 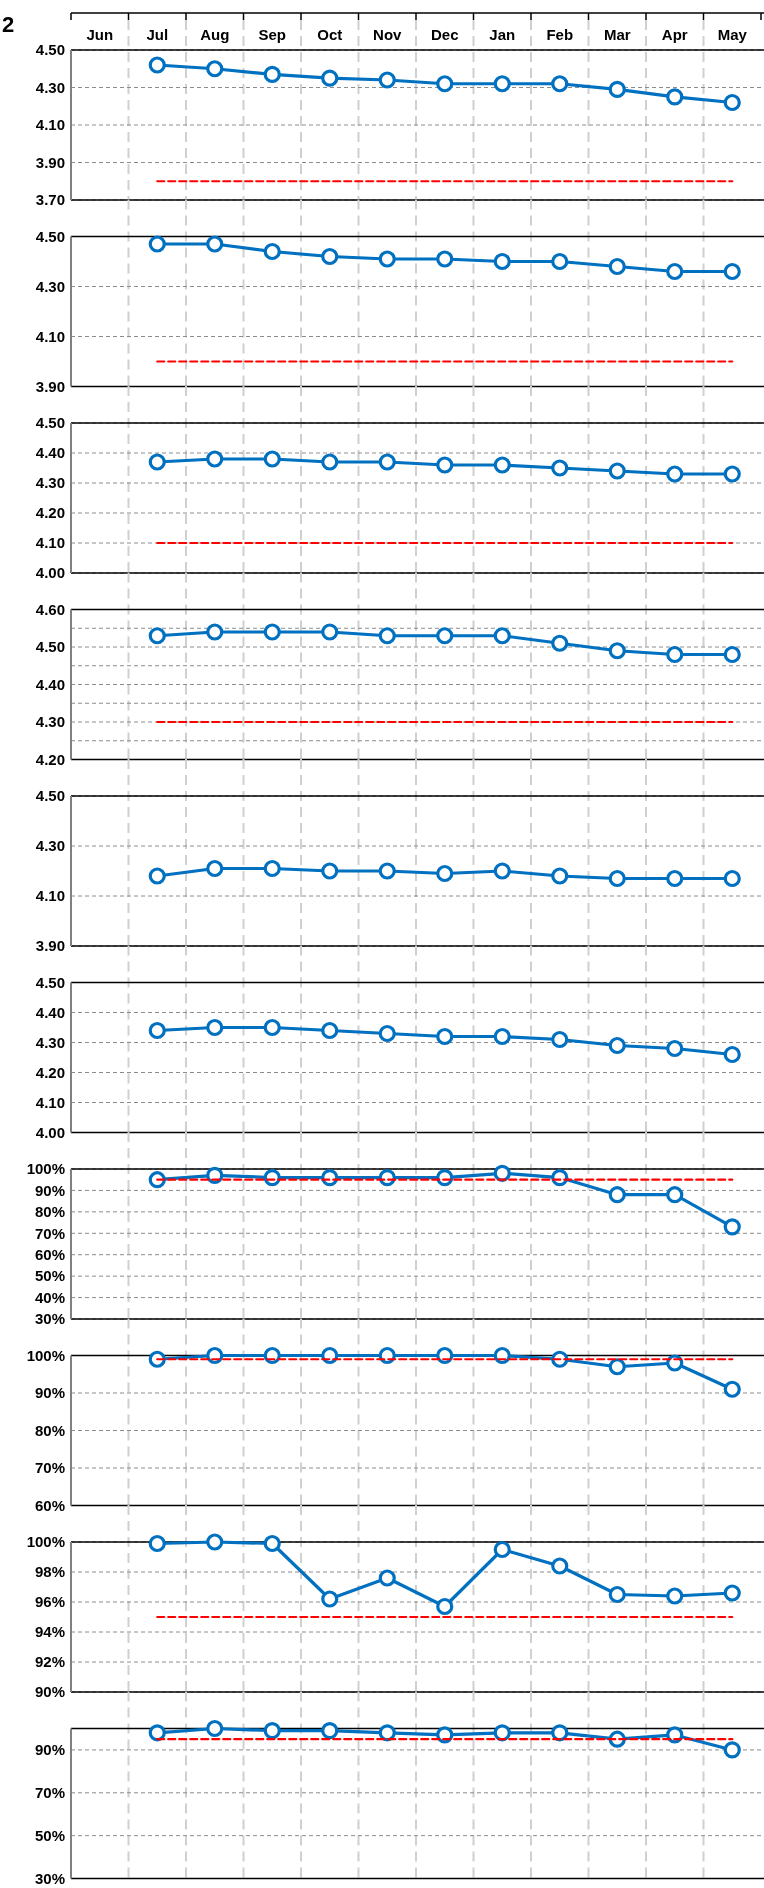 I want to click on x-tick-label: Jan, so click(x=502, y=34).